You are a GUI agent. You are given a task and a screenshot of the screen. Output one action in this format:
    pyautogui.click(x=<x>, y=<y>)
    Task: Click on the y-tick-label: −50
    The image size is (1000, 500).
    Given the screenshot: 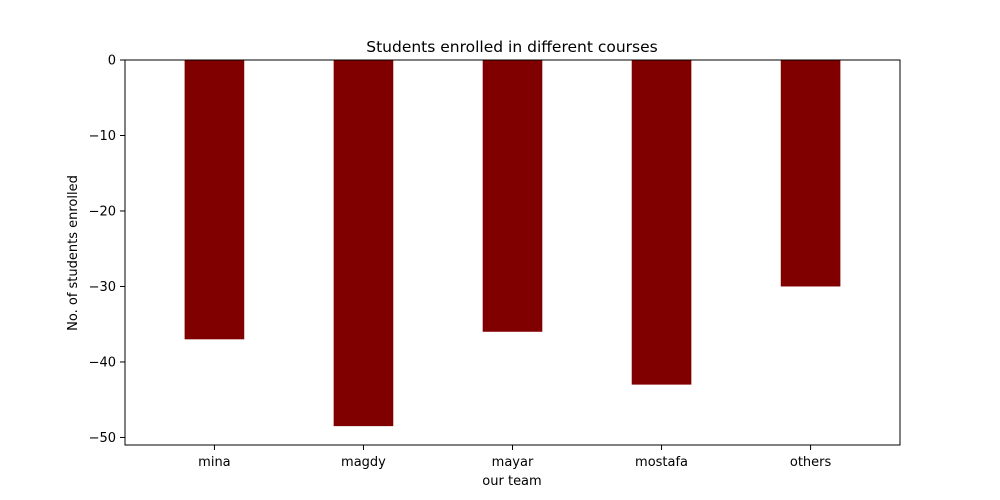 What is the action you would take?
    pyautogui.click(x=102, y=438)
    